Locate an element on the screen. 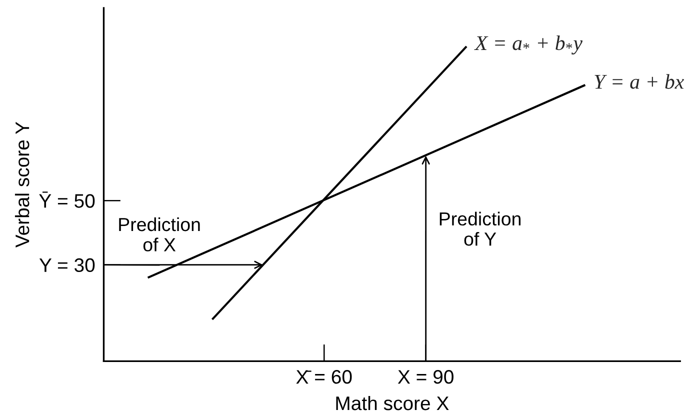 The image size is (687, 418). series-label: X = a$_{*}$ + b$_{*}$y is located at coordinates (528, 45).